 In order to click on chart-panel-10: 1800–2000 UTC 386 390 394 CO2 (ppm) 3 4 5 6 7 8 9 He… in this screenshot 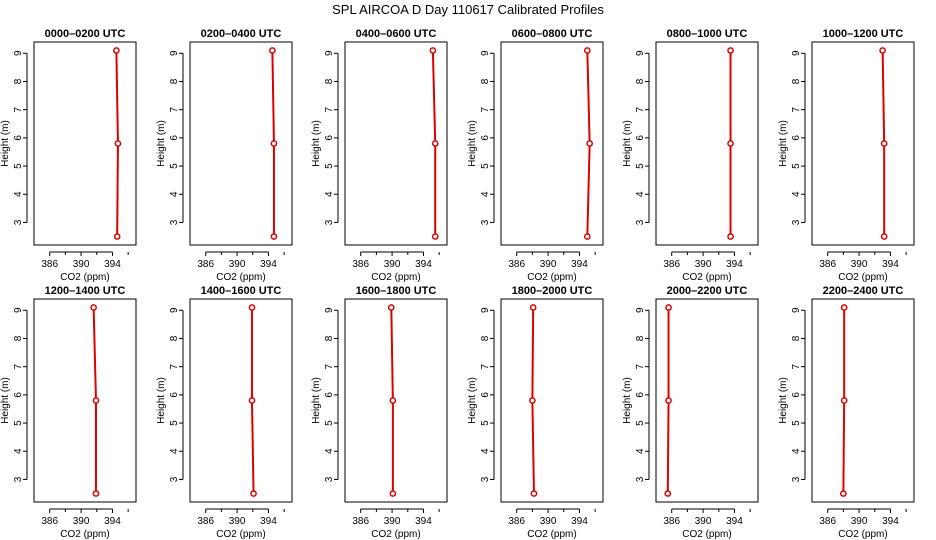, I will do `click(535, 412)`.